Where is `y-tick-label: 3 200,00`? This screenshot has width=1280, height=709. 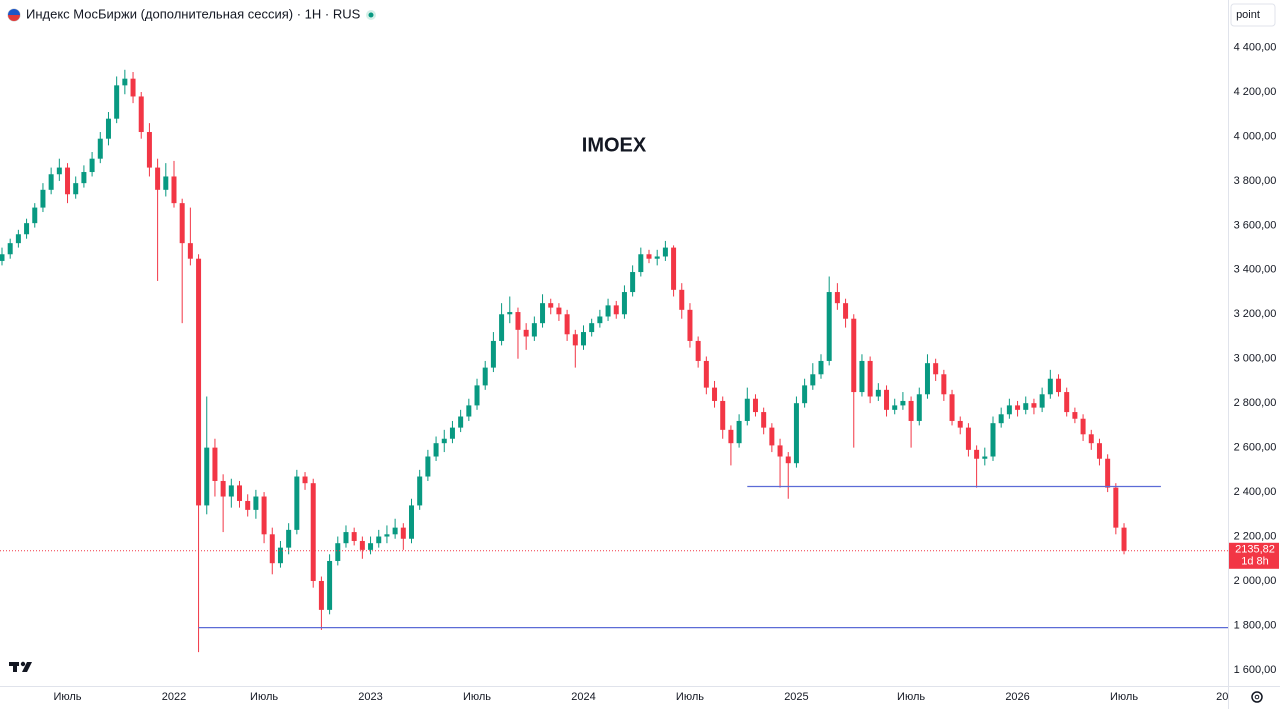
y-tick-label: 3 200,00 is located at coordinates (1255, 314).